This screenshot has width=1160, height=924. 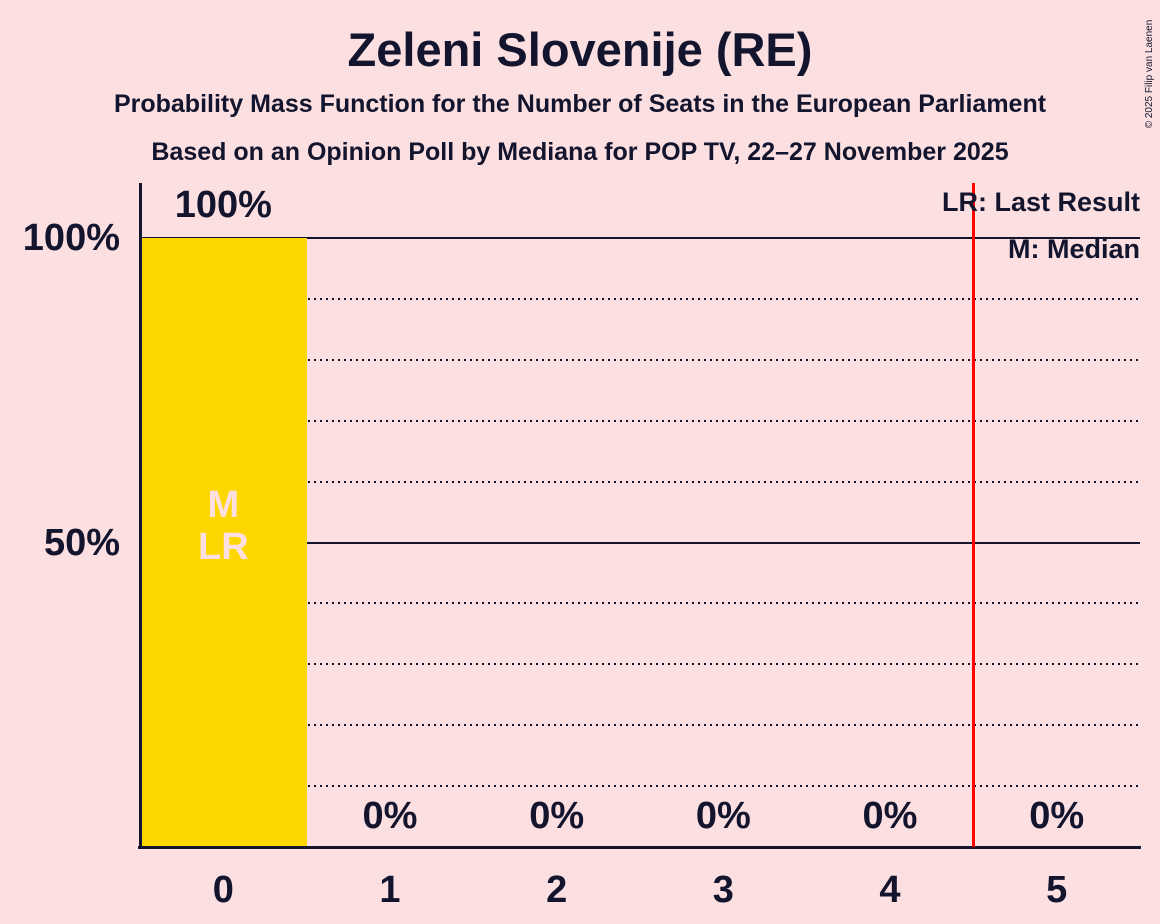 I want to click on bar-value-label-3: 0%, so click(x=723, y=816).